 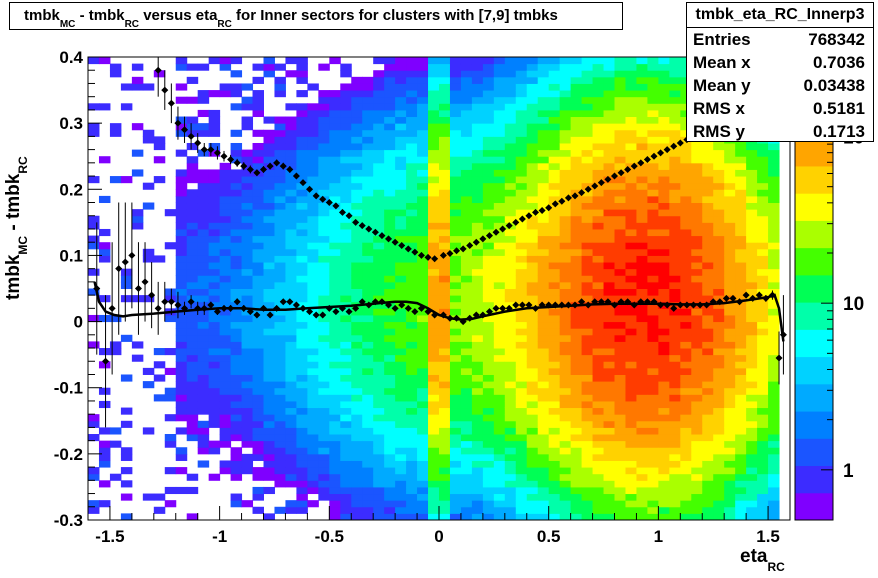 What do you see at coordinates (853, 304) in the screenshot?
I see `palette-tick-label: 10` at bounding box center [853, 304].